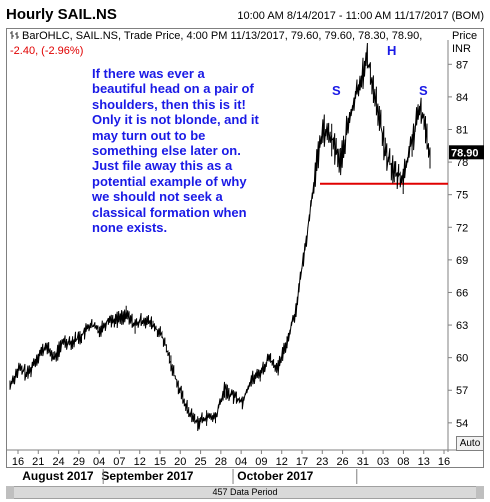 This screenshot has width=490, height=502. Describe the element at coordinates (461, 49) in the screenshot. I see `price-axis-title-currency: INR` at that location.